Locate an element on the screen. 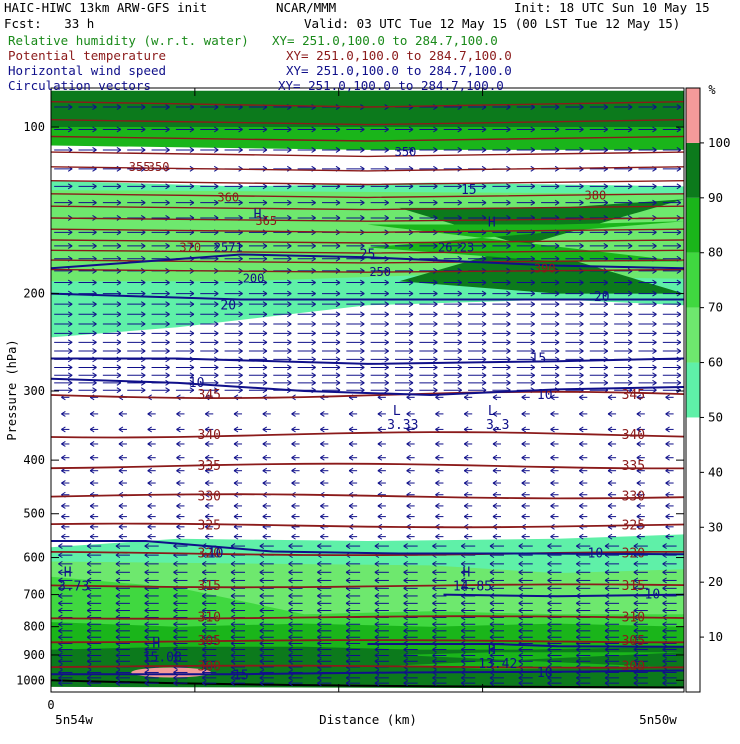 The height and width of the screenshot is (744, 740). theta-label-left-330: 330 is located at coordinates (209, 496).